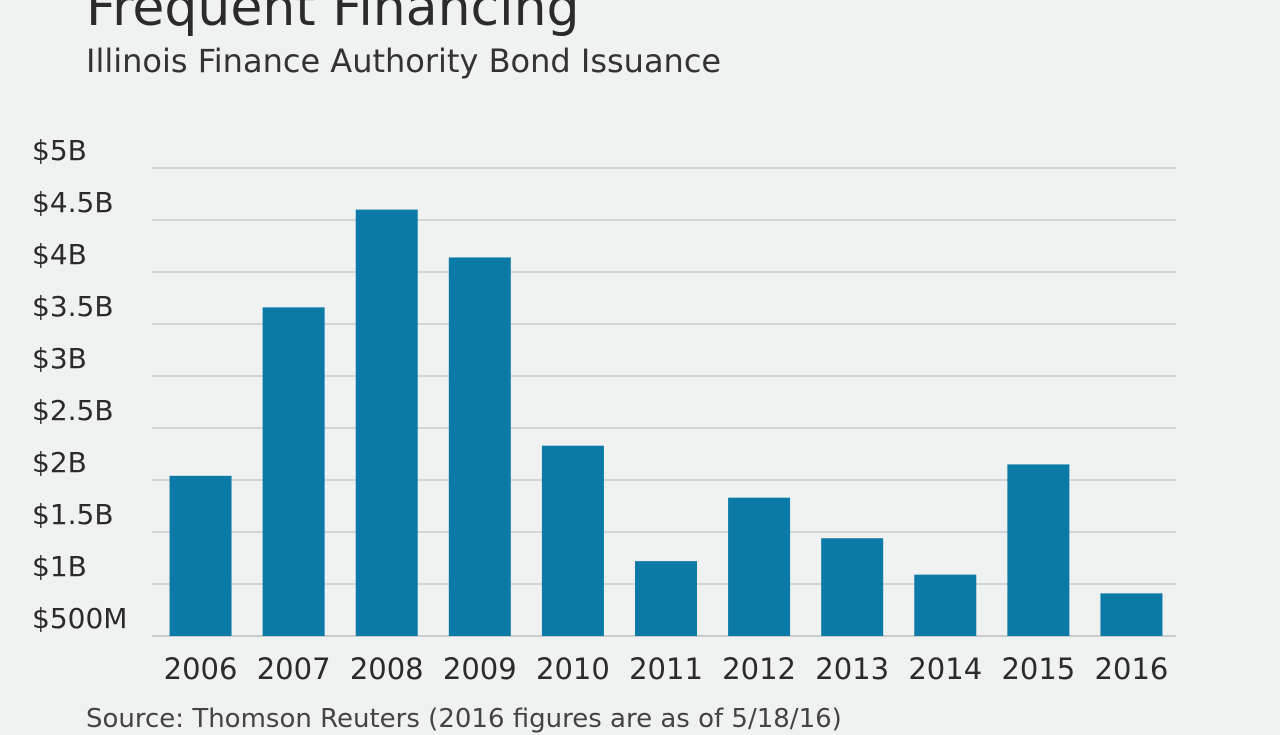 Image resolution: width=1280 pixels, height=735 pixels. Describe the element at coordinates (59, 150) in the screenshot. I see `y-tick-label: $5B` at that location.